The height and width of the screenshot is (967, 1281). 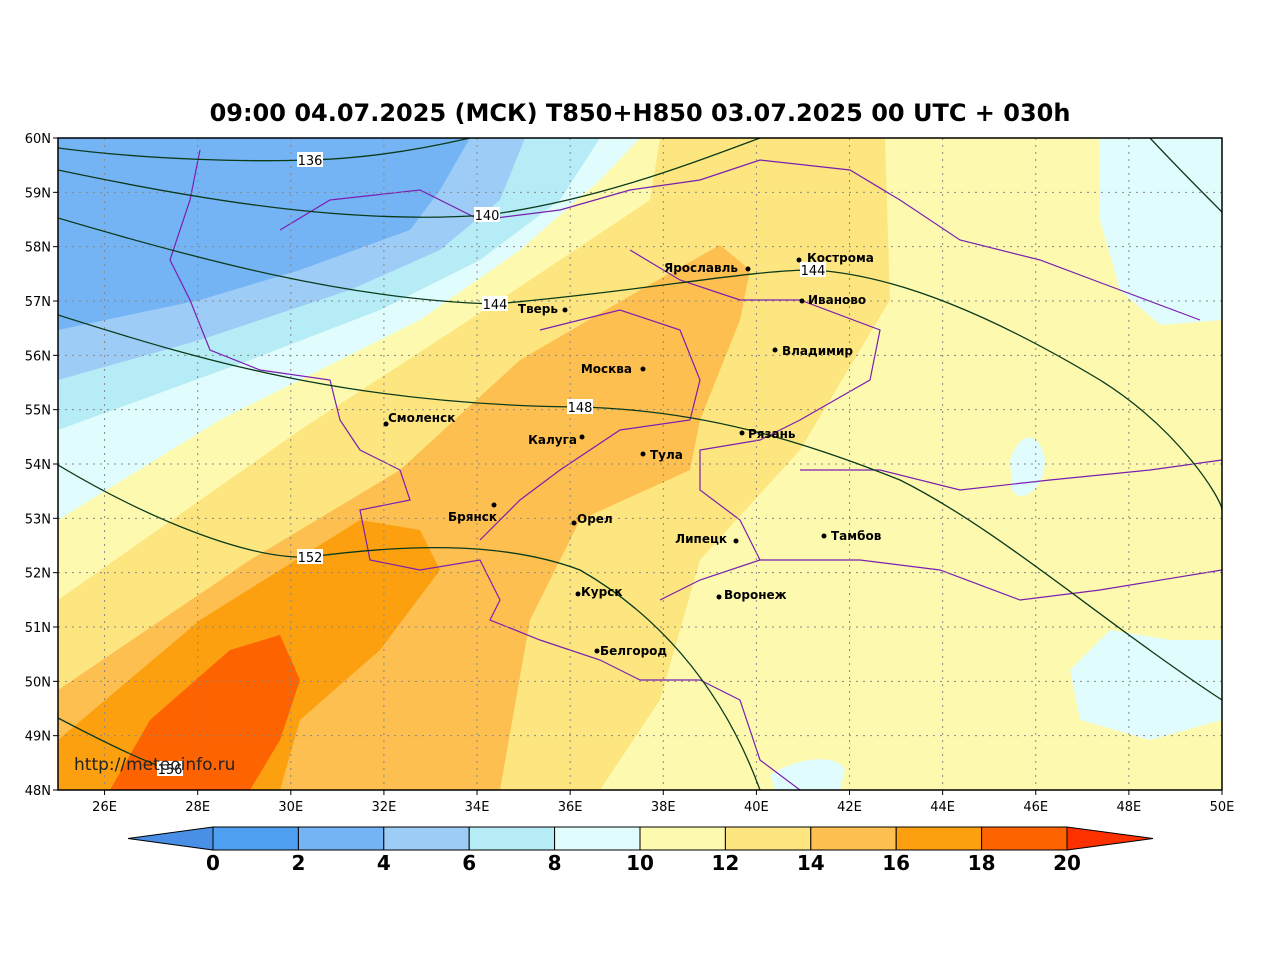 I want to click on city-label: Курск, so click(x=601, y=592).